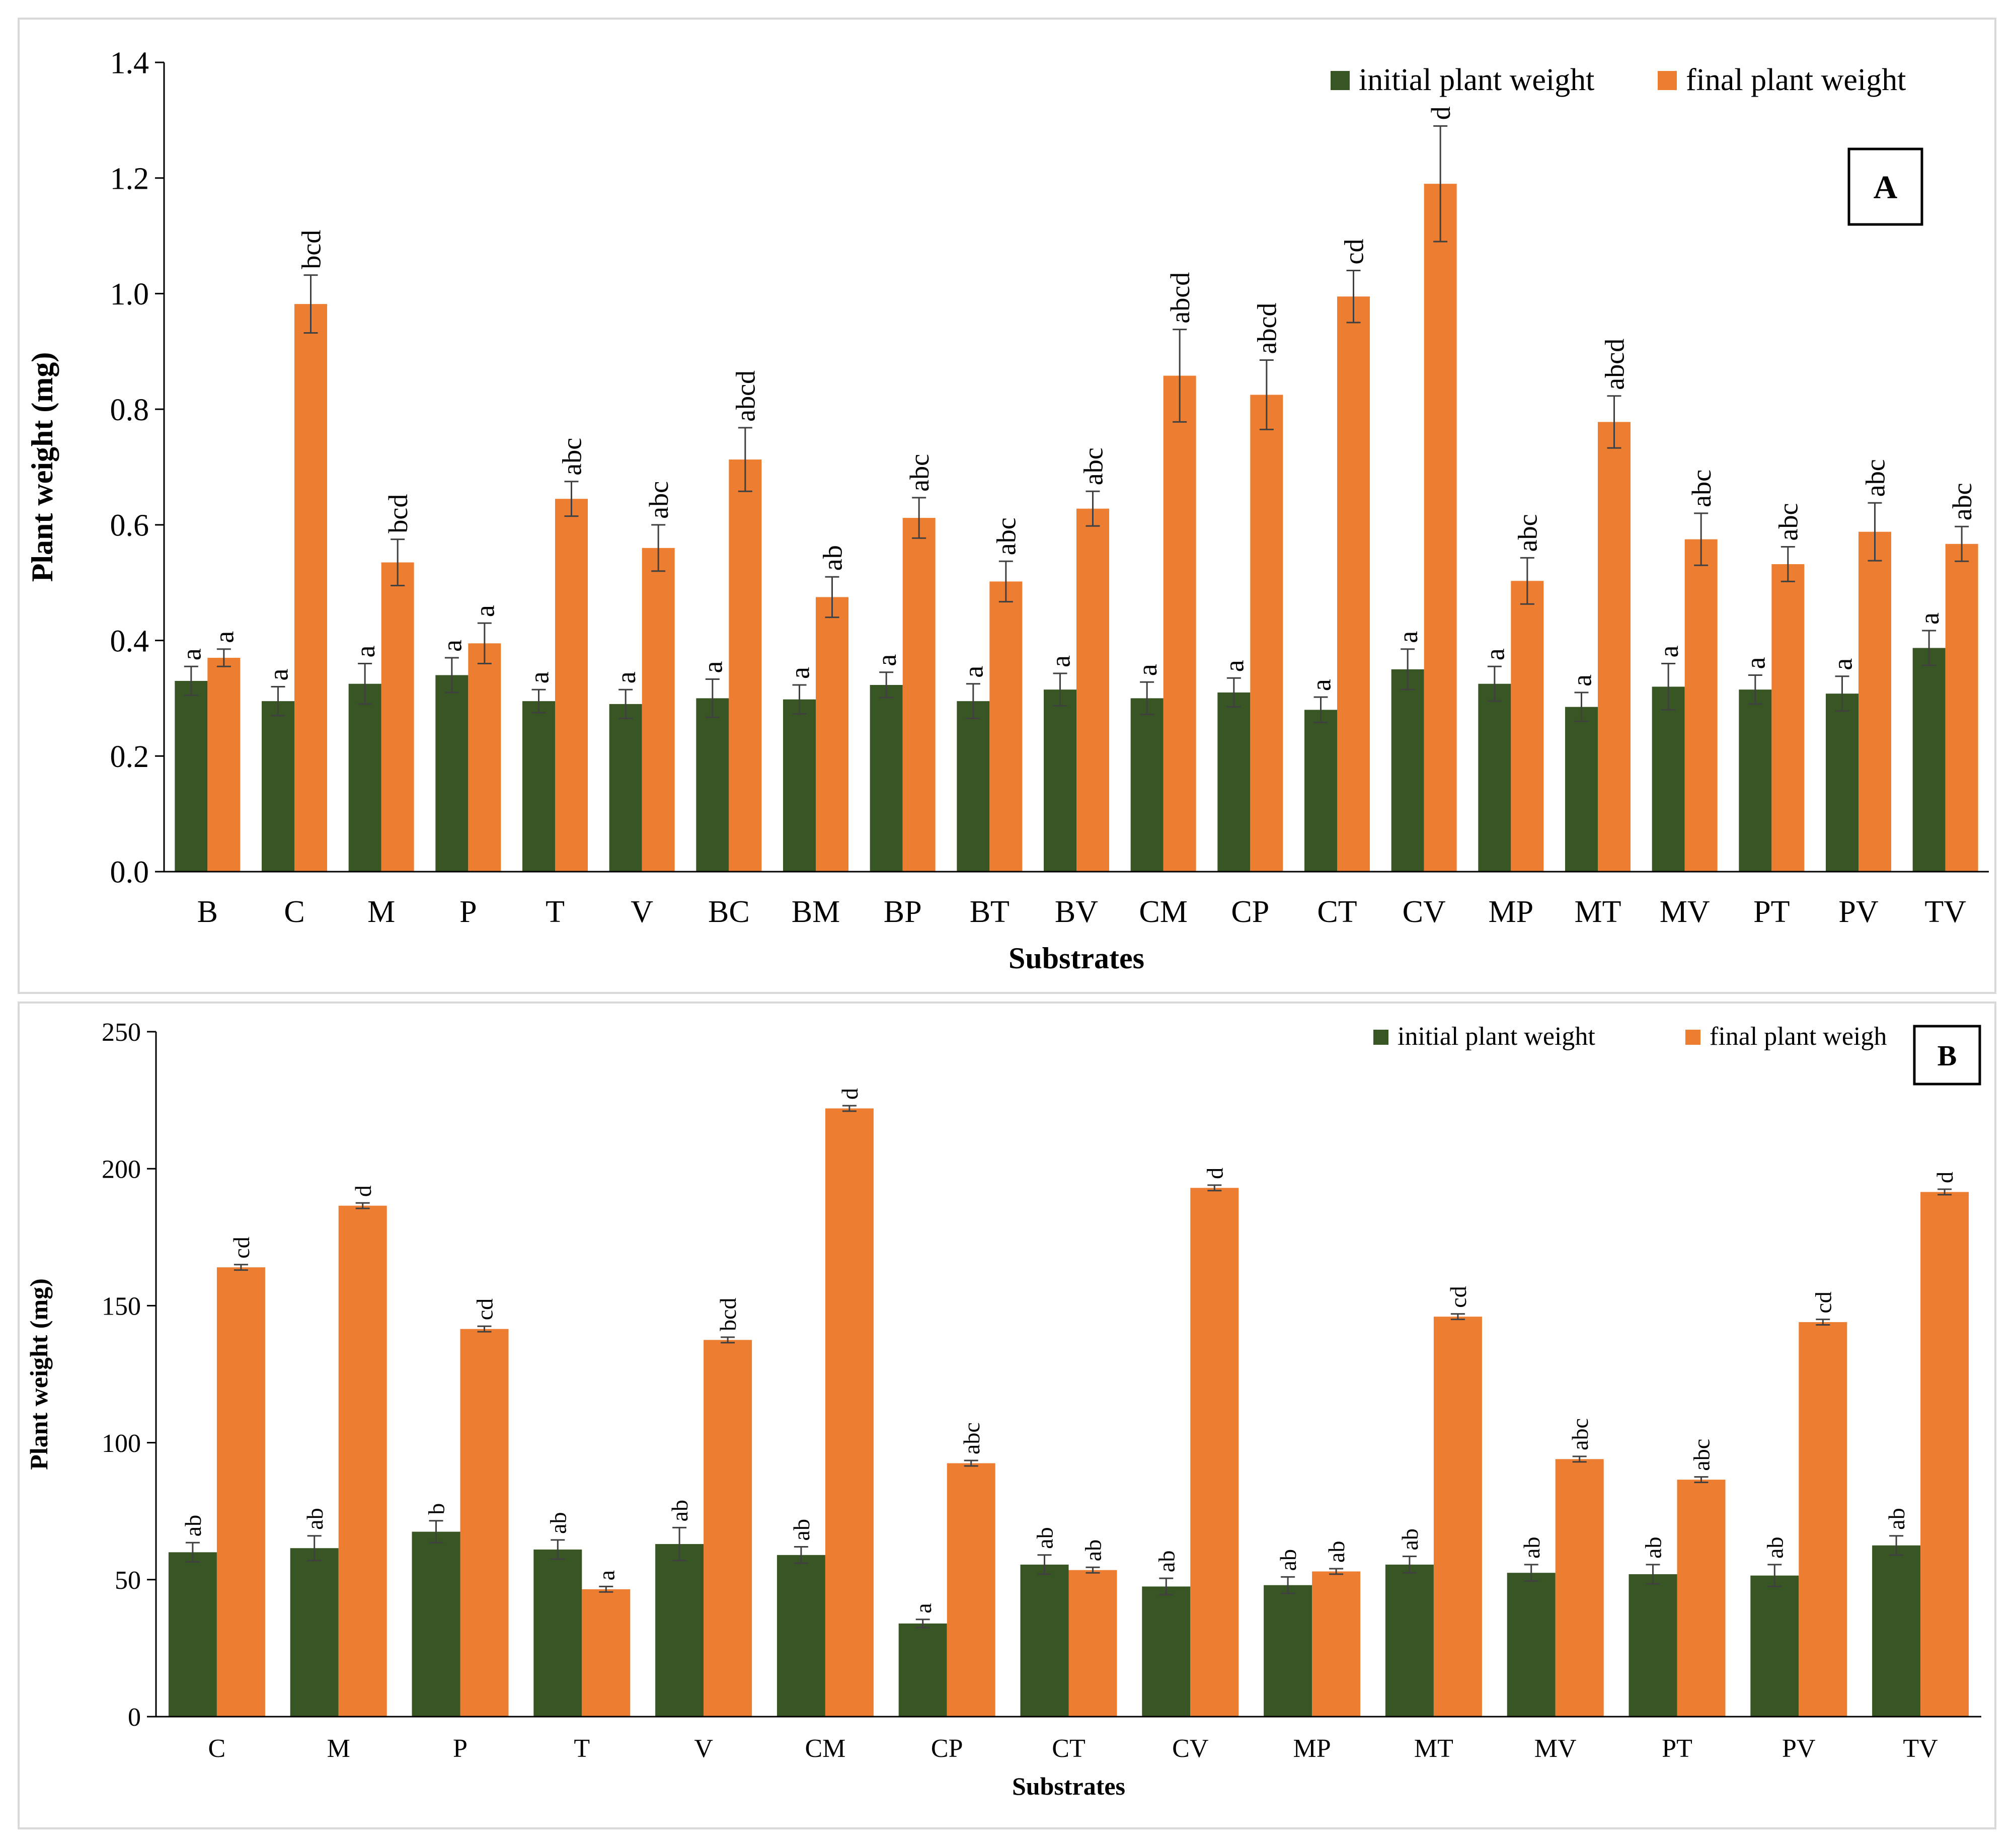  What do you see at coordinates (128, 1580) in the screenshot?
I see `y-tick-label: 50` at bounding box center [128, 1580].